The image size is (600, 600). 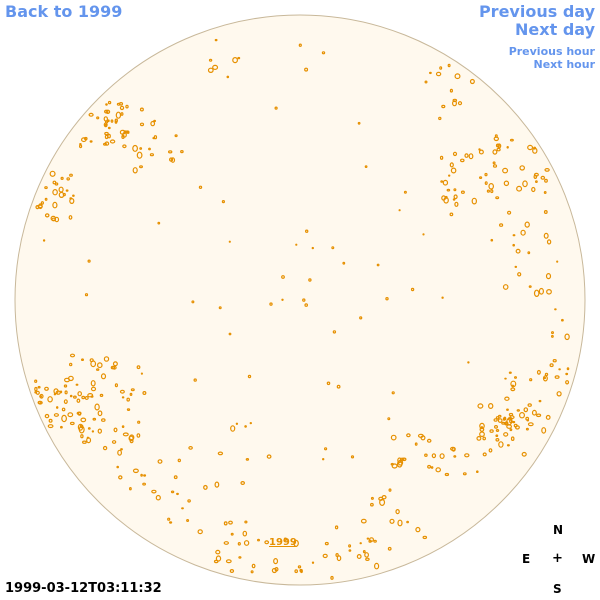 What do you see at coordinates (564, 64) in the screenshot?
I see `next-hour-link: Next hour` at bounding box center [564, 64].